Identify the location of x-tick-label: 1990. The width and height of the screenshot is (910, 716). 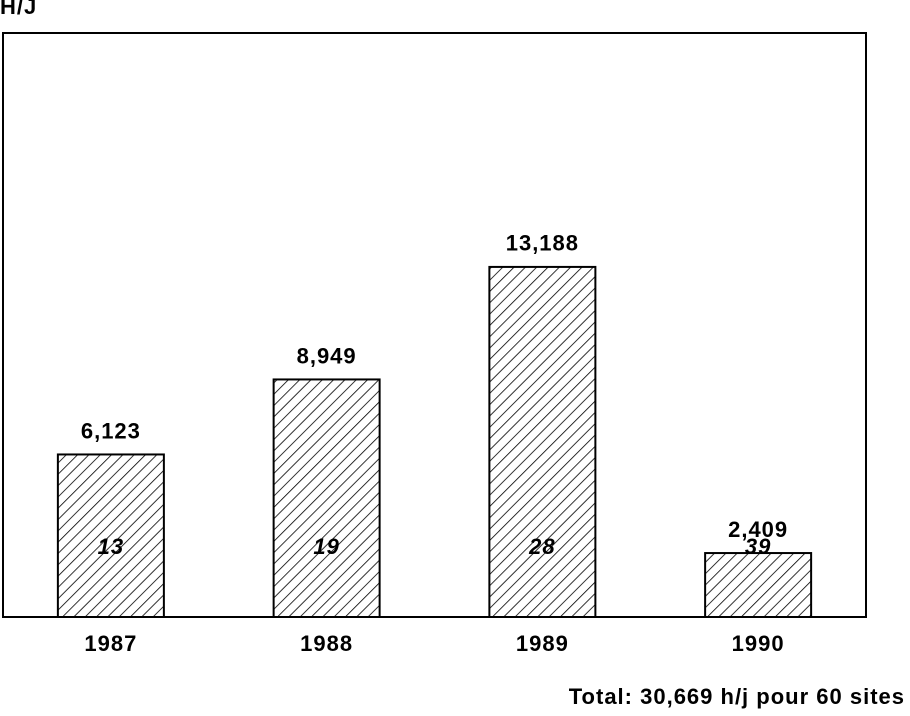
(758, 643).